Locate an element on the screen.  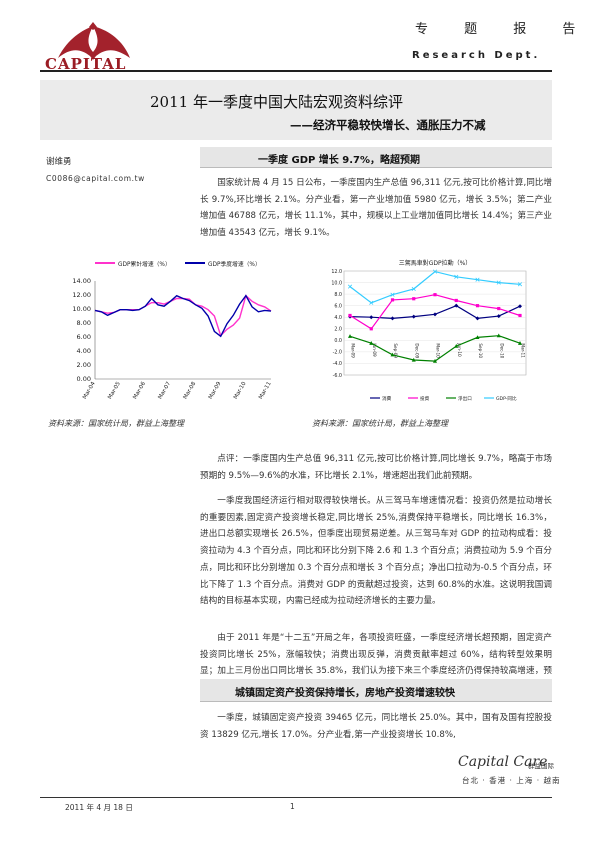
capital-care-logo: Capital Care is located at coordinates (503, 762).